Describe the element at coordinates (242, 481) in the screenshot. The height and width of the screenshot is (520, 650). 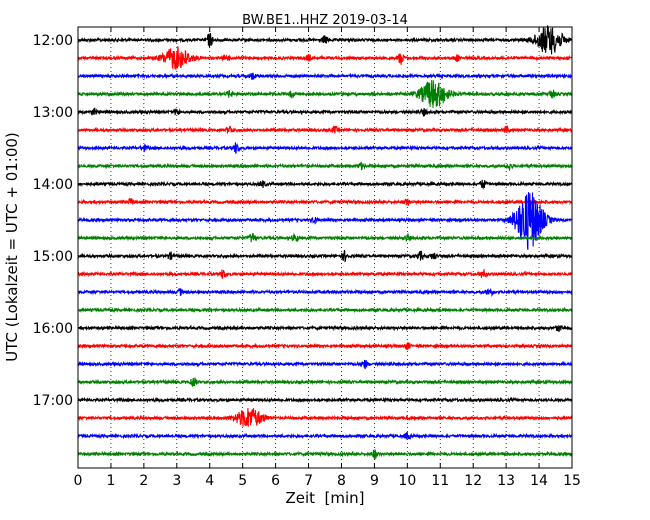
I see `x-tick-label: 5` at that location.